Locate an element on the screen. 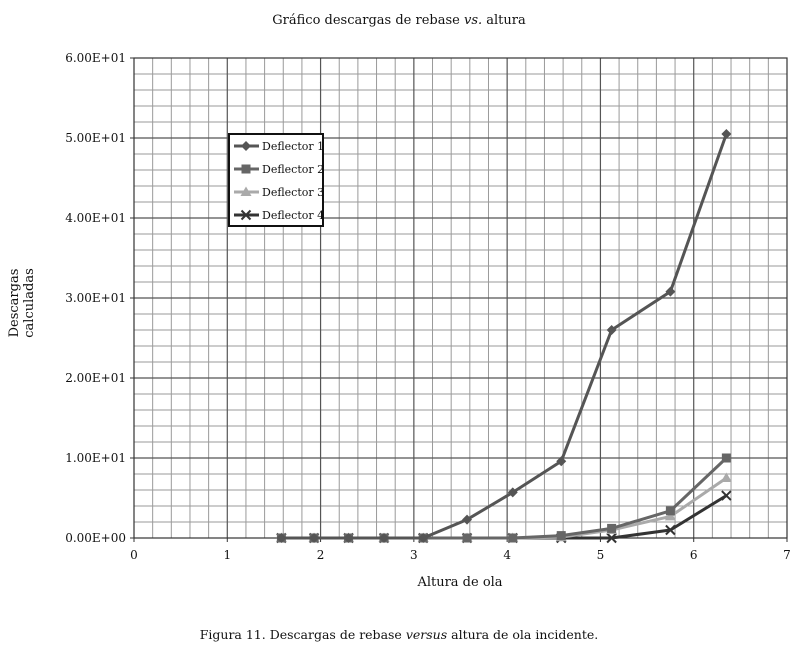 The width and height of the screenshot is (798, 652). x-tick-label: 1 is located at coordinates (227, 555).